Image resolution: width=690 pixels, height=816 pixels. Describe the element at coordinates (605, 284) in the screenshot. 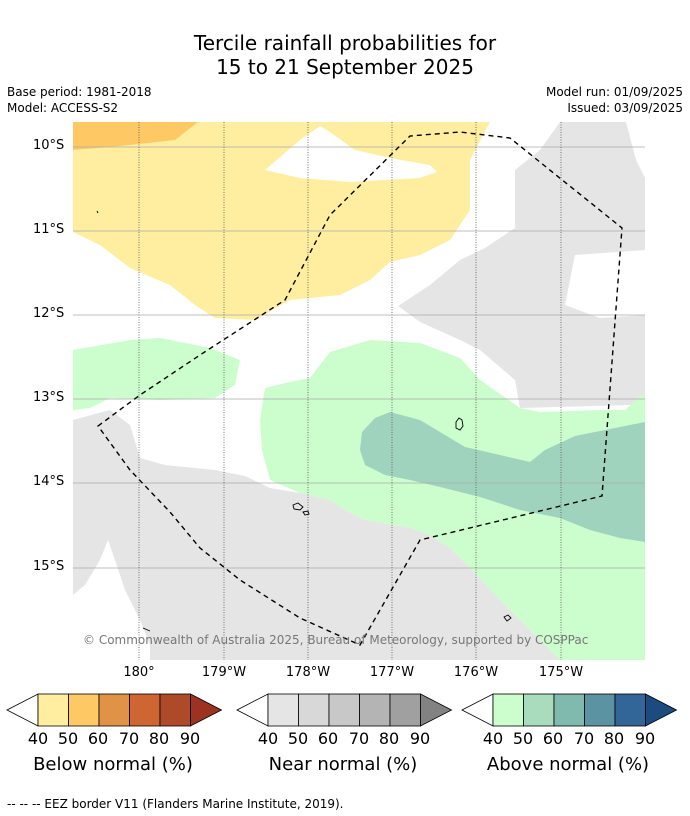

I see `grey-gap-region` at that location.